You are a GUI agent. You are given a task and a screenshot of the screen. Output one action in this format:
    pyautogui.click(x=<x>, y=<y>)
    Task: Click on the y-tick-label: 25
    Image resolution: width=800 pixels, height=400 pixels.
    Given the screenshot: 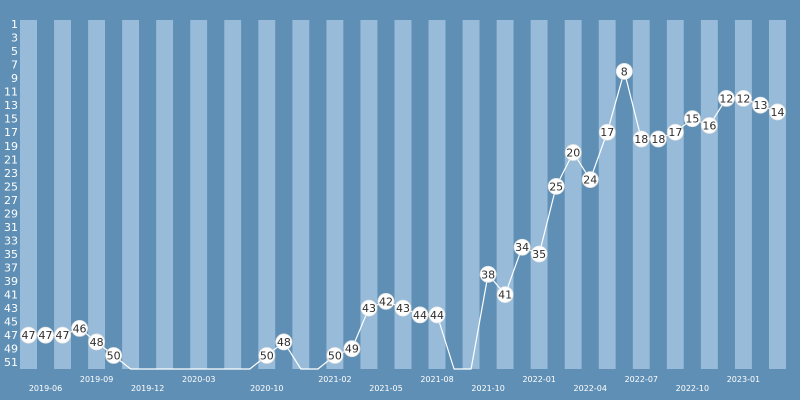 What is the action you would take?
    pyautogui.click(x=11, y=186)
    